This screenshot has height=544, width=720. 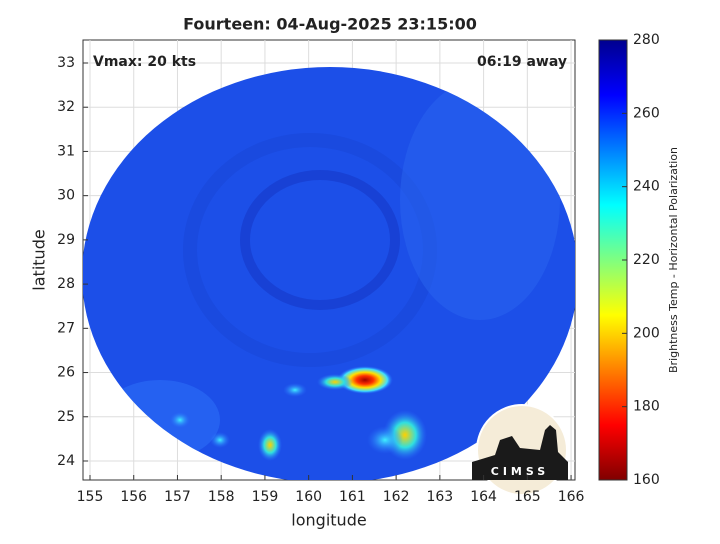 What do you see at coordinates (520, 471) in the screenshot?
I see `logo-text: CIMSS` at bounding box center [520, 471].